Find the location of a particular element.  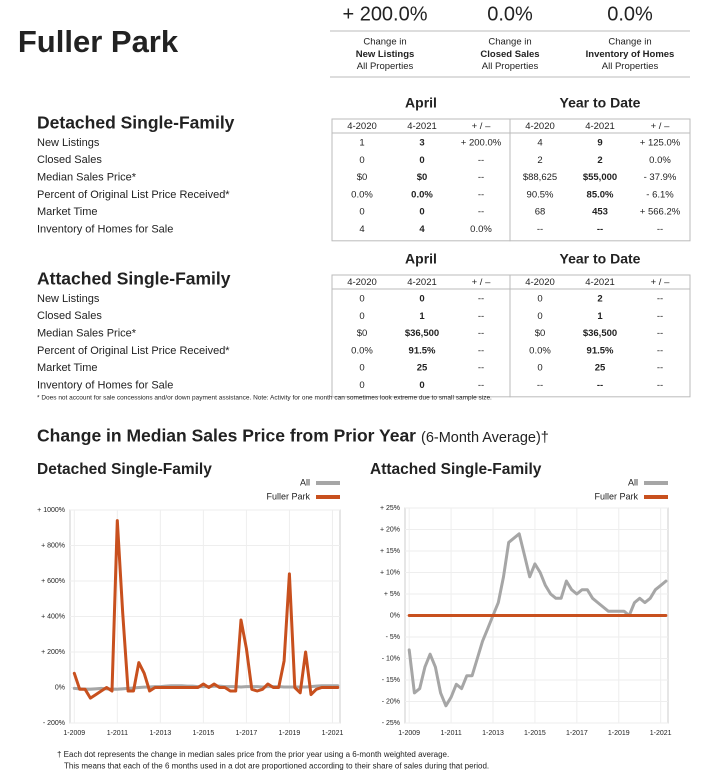

x-tick-label: 1-2015 is located at coordinates (203, 733).